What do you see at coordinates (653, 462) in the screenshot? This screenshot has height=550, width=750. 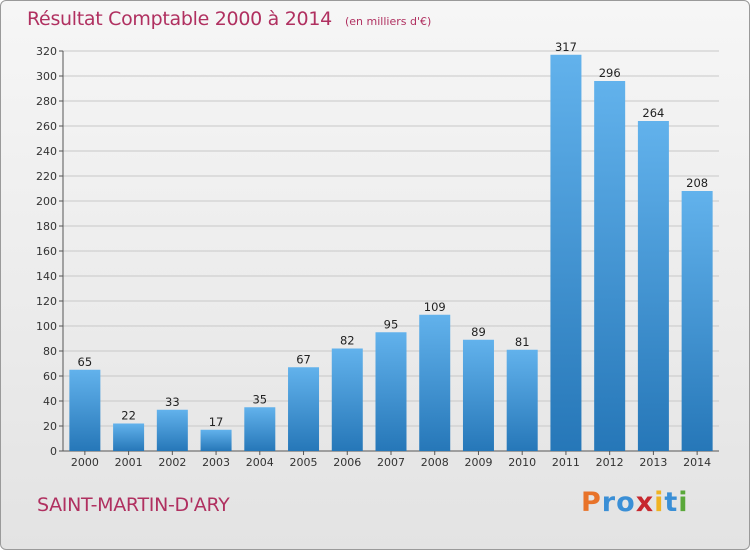 I see `x-tick-label: 2013` at bounding box center [653, 462].